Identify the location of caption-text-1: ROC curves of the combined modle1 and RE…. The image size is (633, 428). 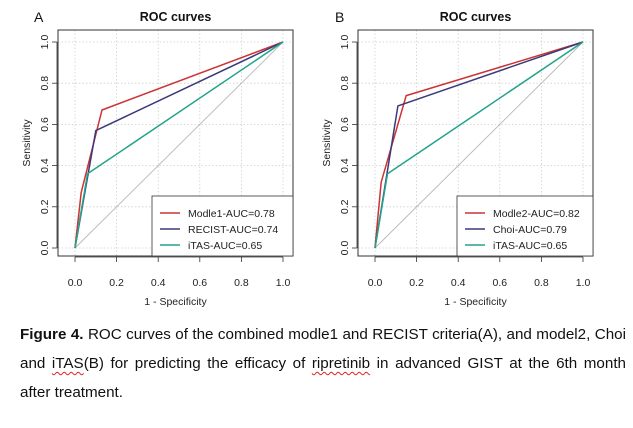
(323, 349).